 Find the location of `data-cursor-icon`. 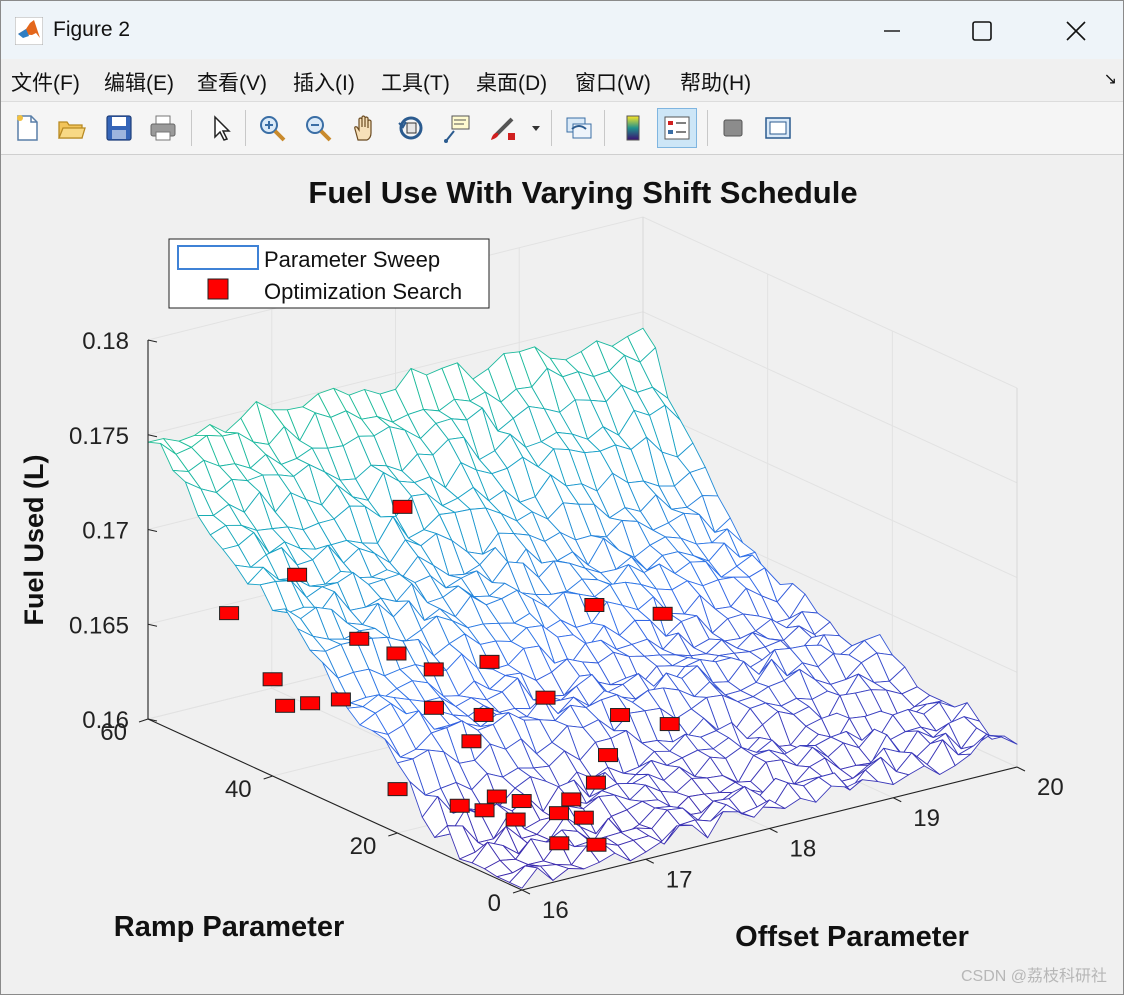

data-cursor-icon is located at coordinates (457, 129).